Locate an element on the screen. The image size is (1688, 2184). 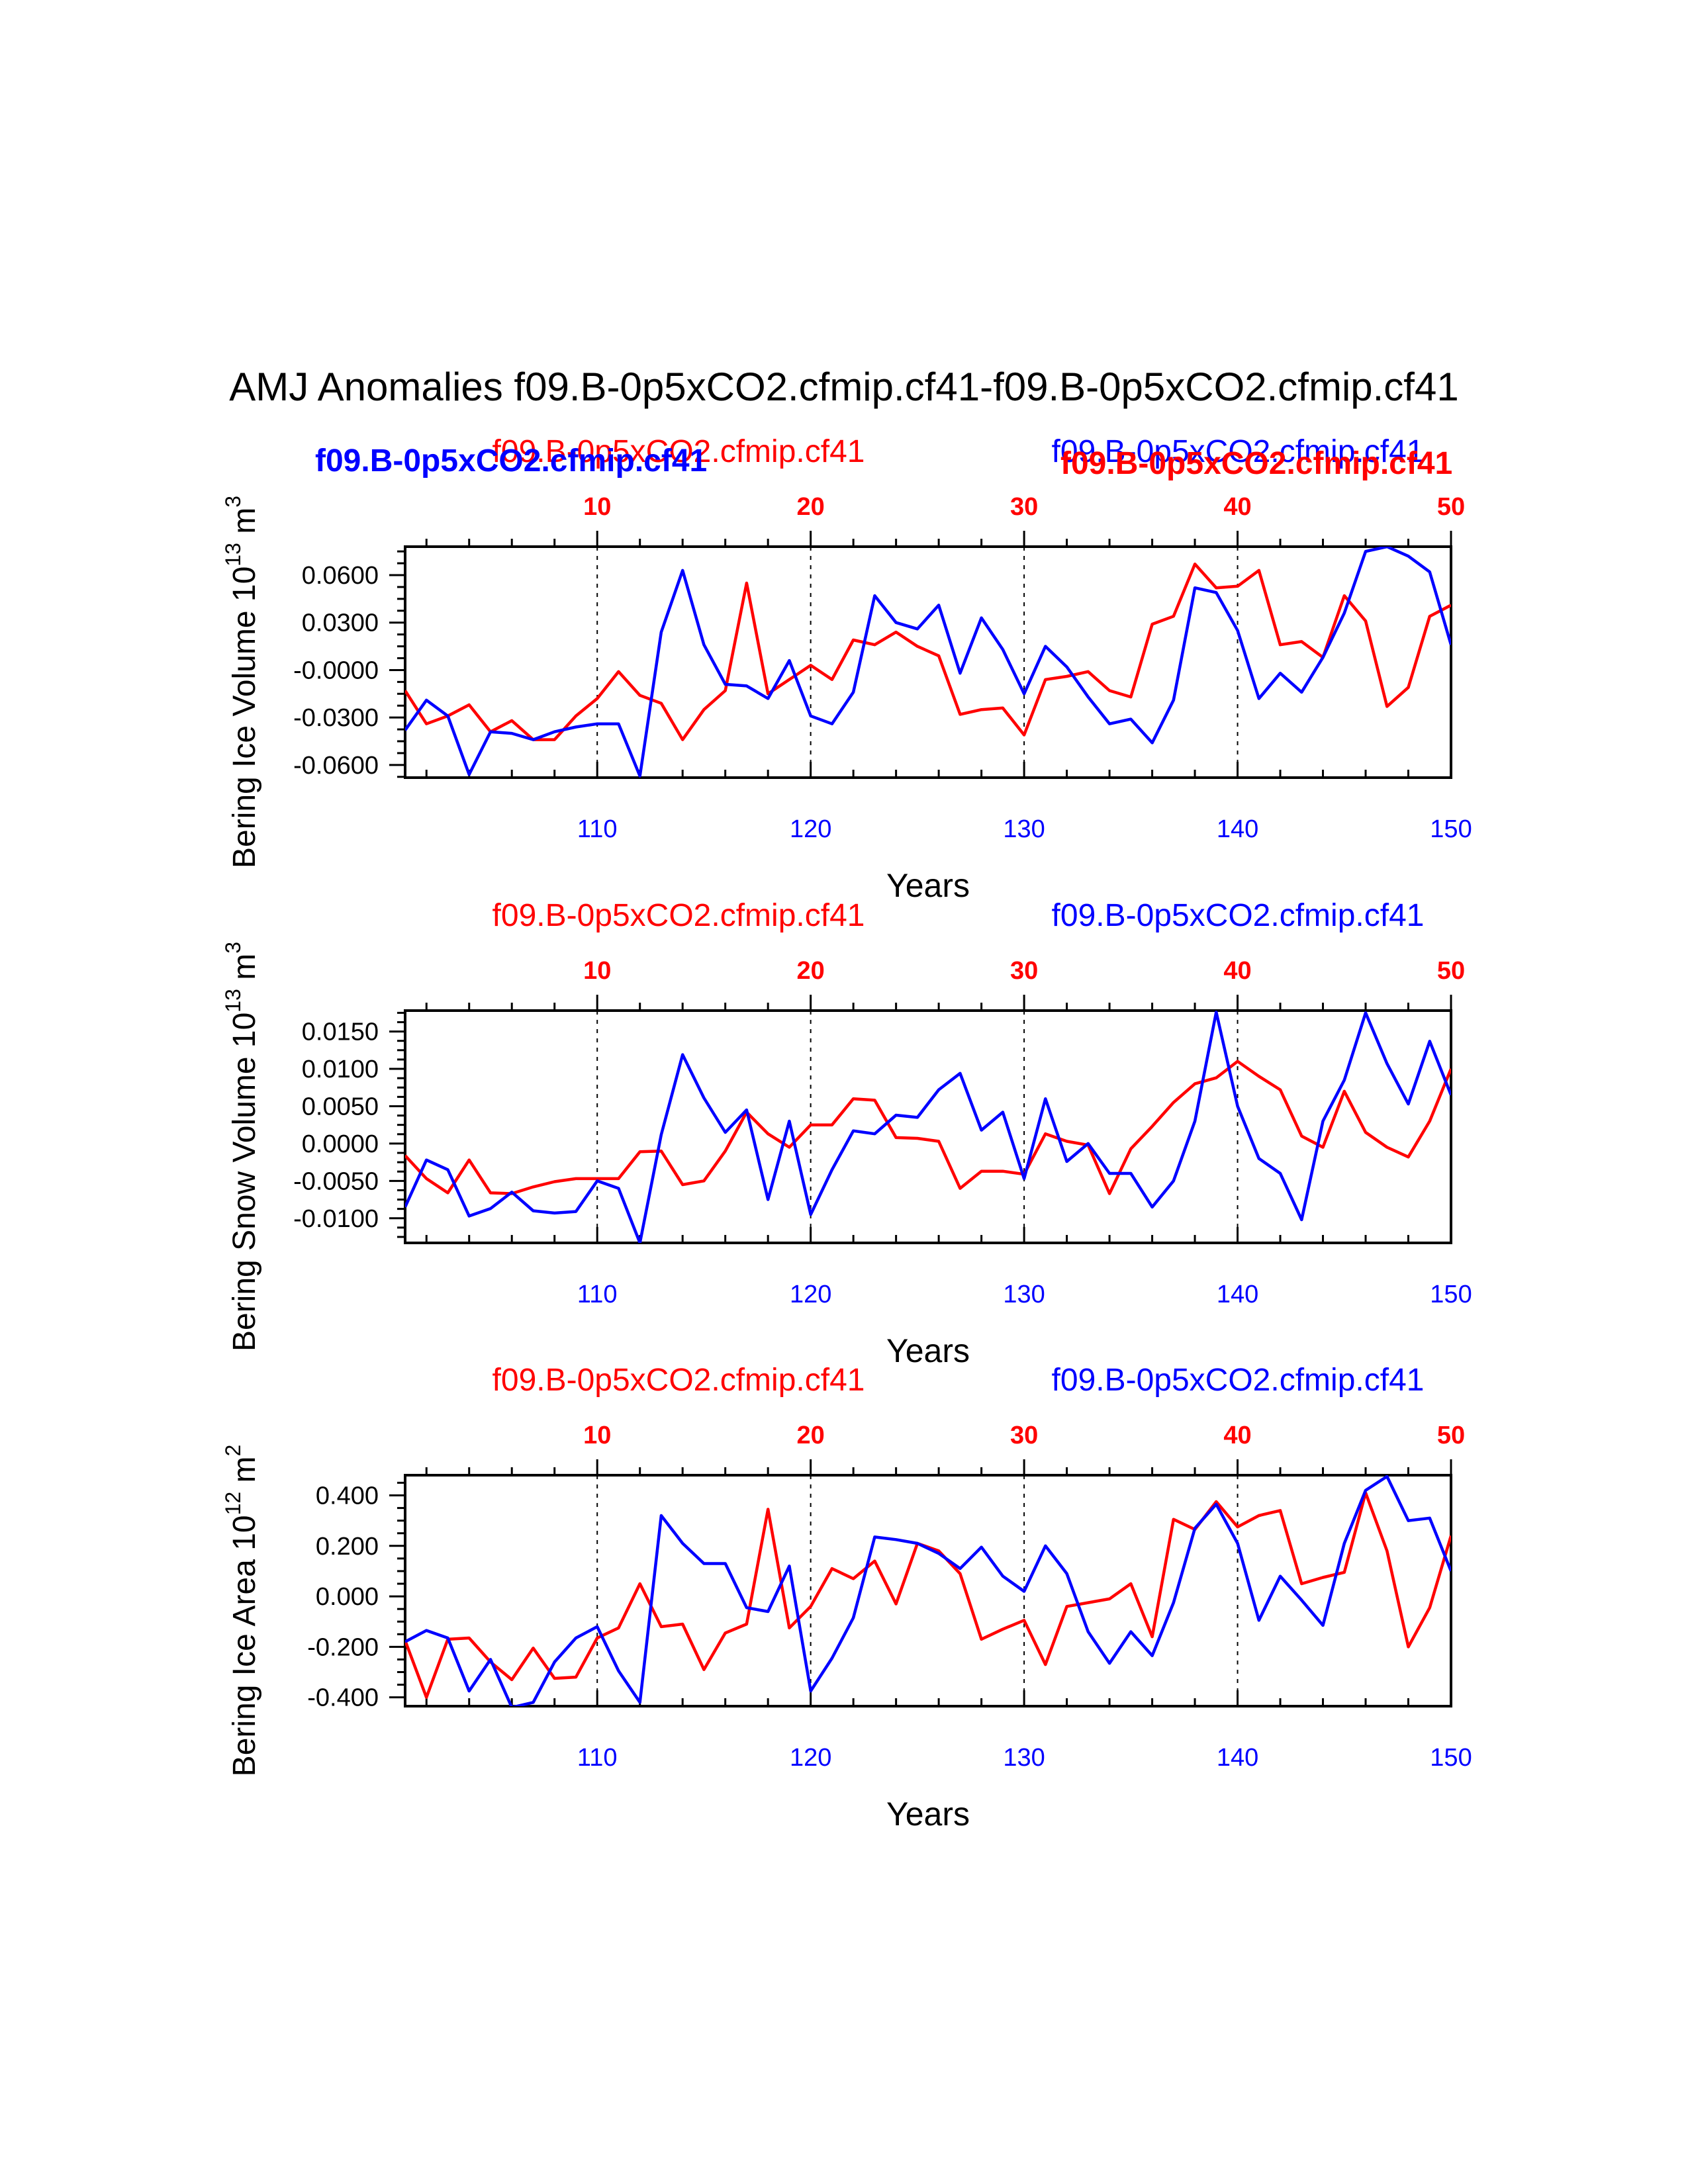
y-axis-label: Bering Ice Area 1012 m2 is located at coordinates (241, 1611).